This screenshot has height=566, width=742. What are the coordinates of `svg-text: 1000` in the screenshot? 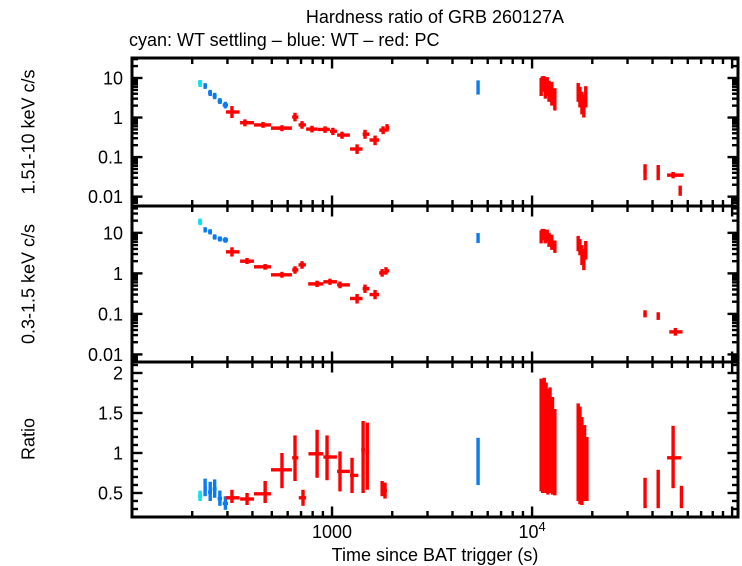 It's located at (332, 532).